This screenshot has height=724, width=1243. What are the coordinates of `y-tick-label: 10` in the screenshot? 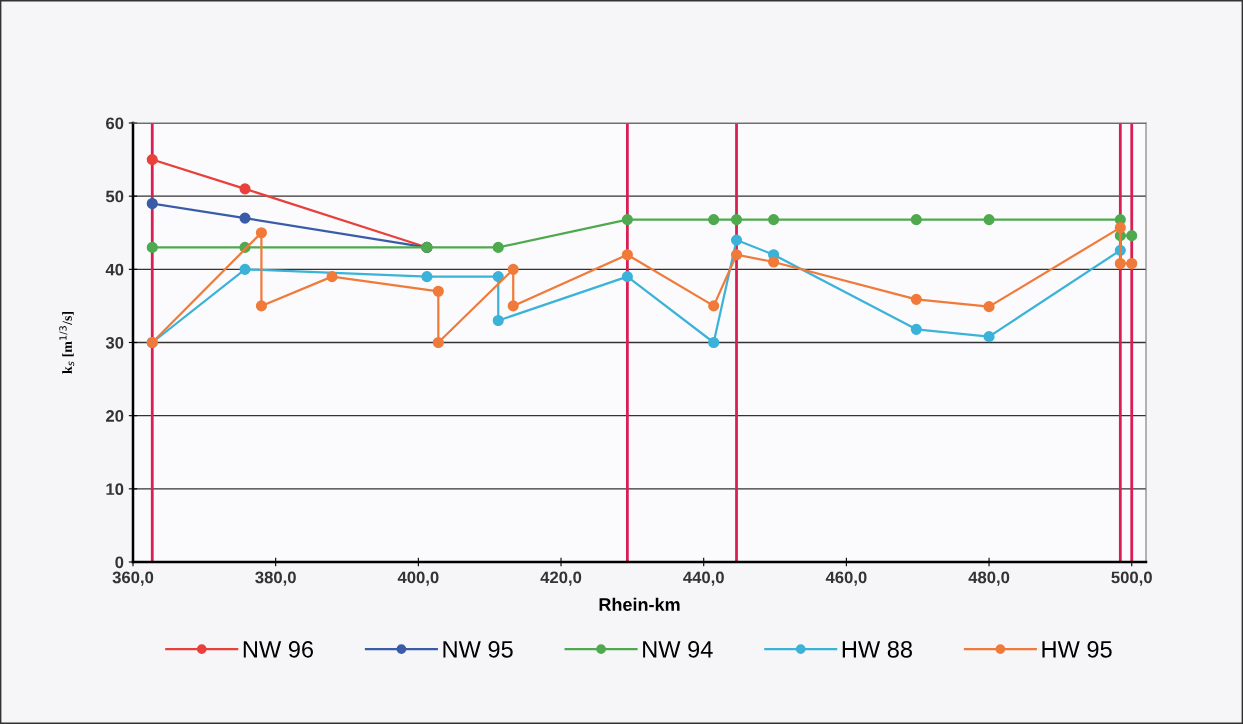 It's located at (115, 489).